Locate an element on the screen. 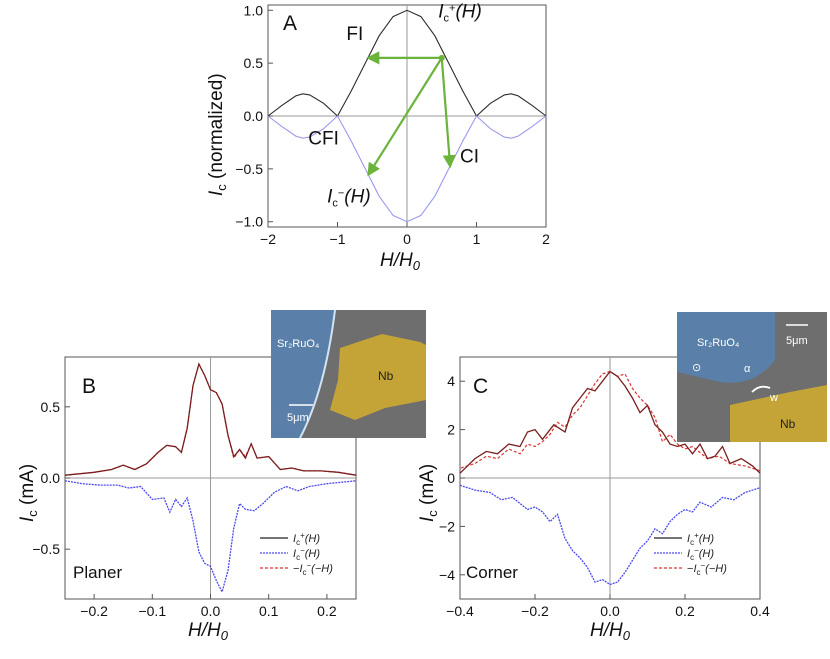 The height and width of the screenshot is (659, 830). panel-c-series is located at coordinates (610, 478).